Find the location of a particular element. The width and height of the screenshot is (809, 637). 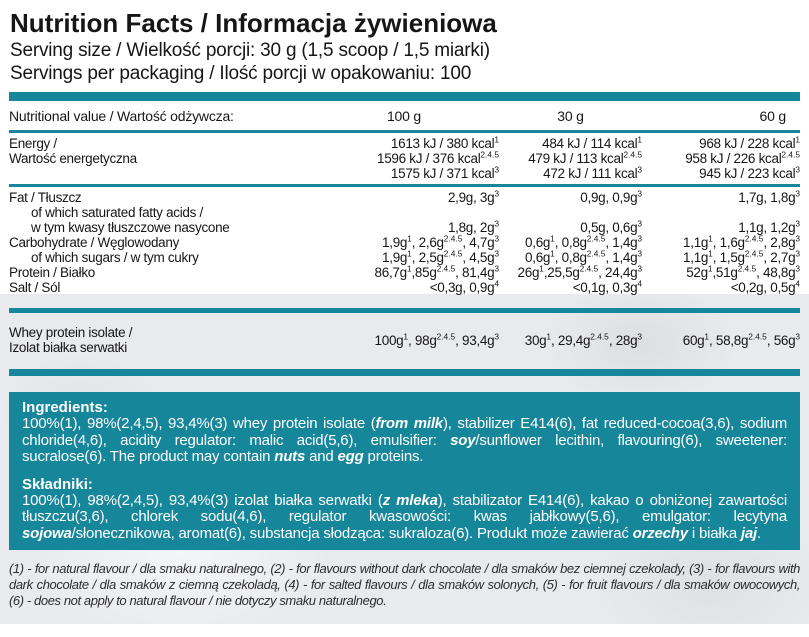

value-60g: 1,1g1, 1,6g2.4.5, 2,8g3 is located at coordinates (741, 241).